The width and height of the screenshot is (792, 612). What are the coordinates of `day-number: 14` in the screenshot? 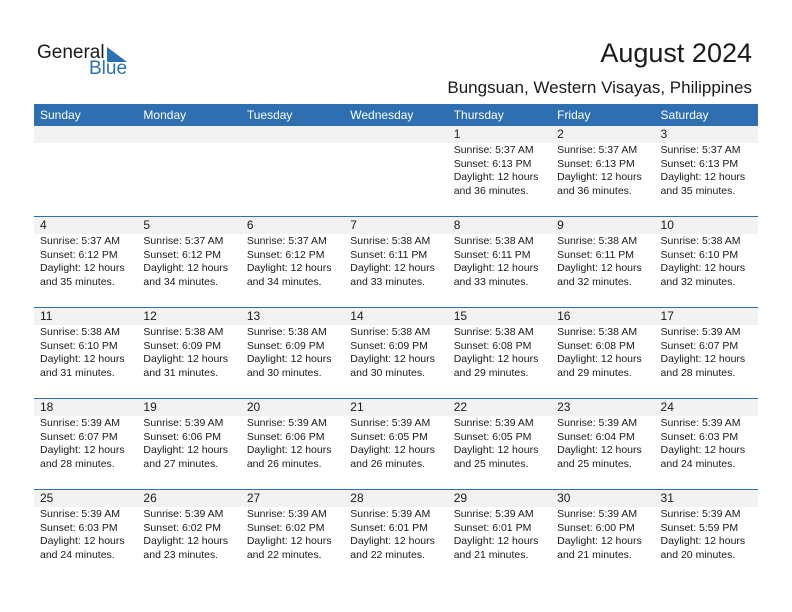 It's located at (357, 316).